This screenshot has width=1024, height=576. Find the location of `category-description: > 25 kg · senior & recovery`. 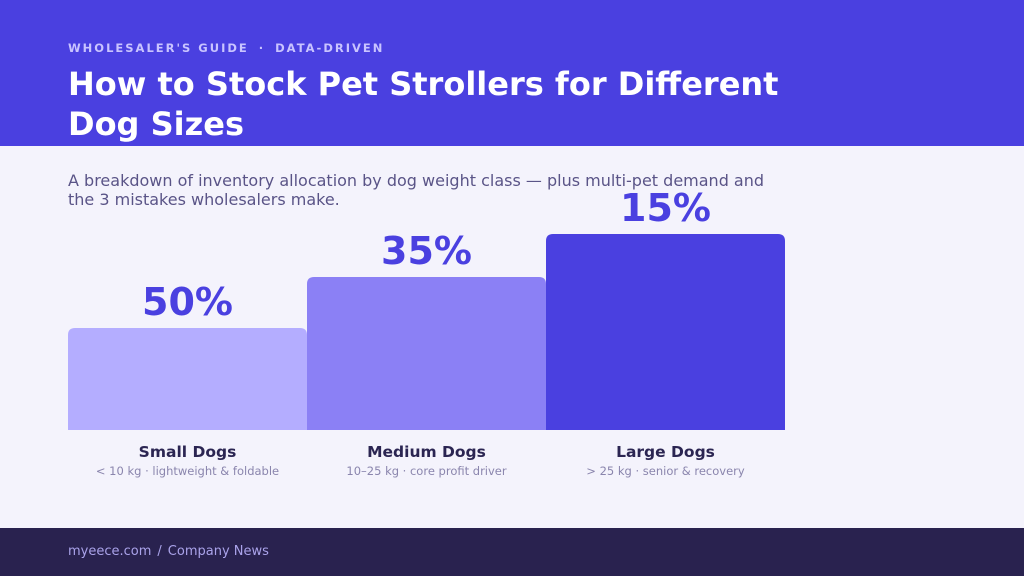

category-description: > 25 kg · senior & recovery is located at coordinates (665, 471).